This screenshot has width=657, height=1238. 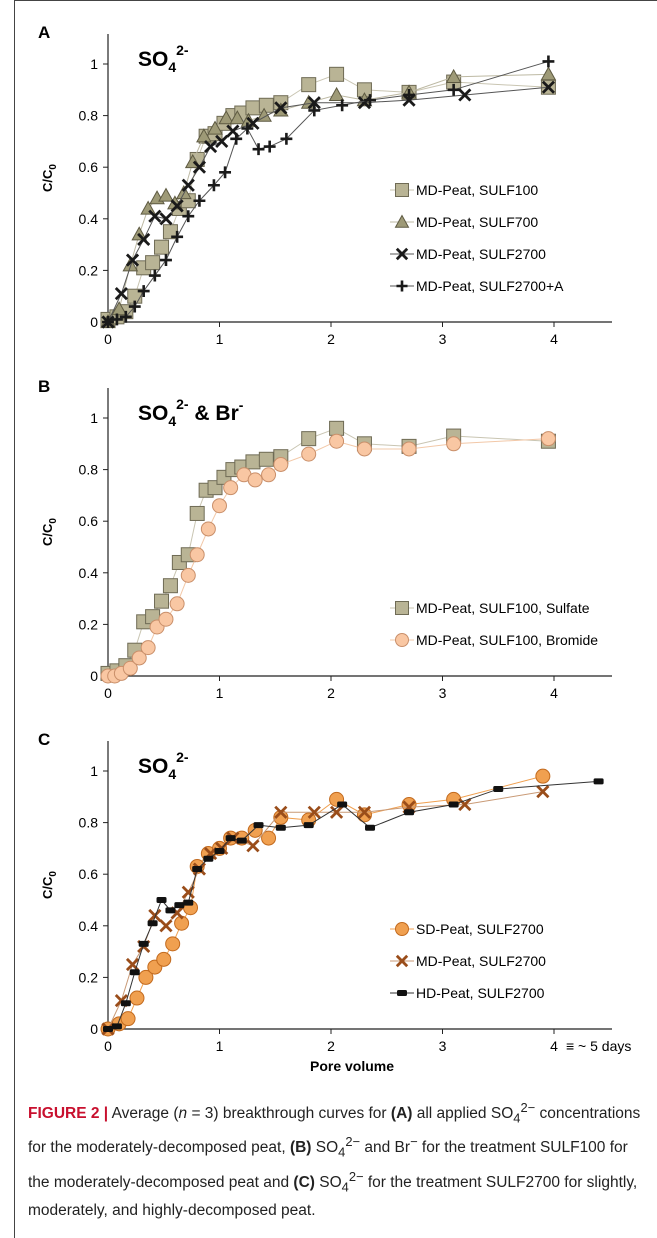 I want to click on x-tick-label: 2, so click(x=331, y=693).